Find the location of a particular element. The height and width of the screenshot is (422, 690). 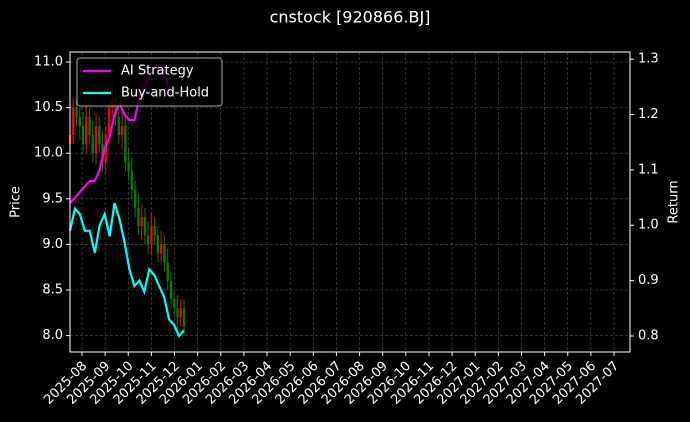

y2-tick-label: 1.1 is located at coordinates (648, 169).